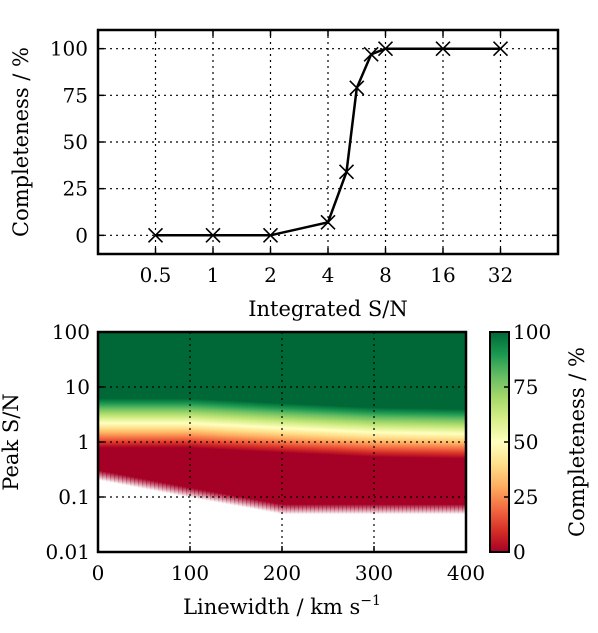 This screenshot has height=633, width=598. What do you see at coordinates (75, 95) in the screenshot?
I see `top-y-tick-label: 75` at bounding box center [75, 95].